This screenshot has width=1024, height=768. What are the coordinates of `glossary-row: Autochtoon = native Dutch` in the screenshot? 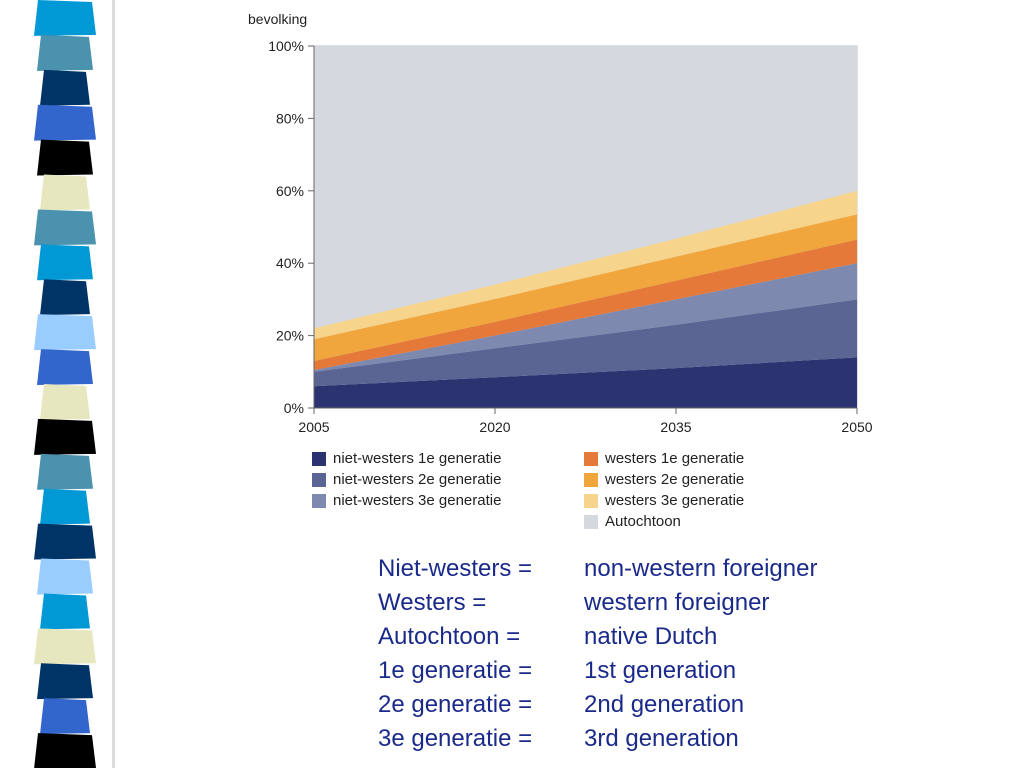 It's located at (597, 637).